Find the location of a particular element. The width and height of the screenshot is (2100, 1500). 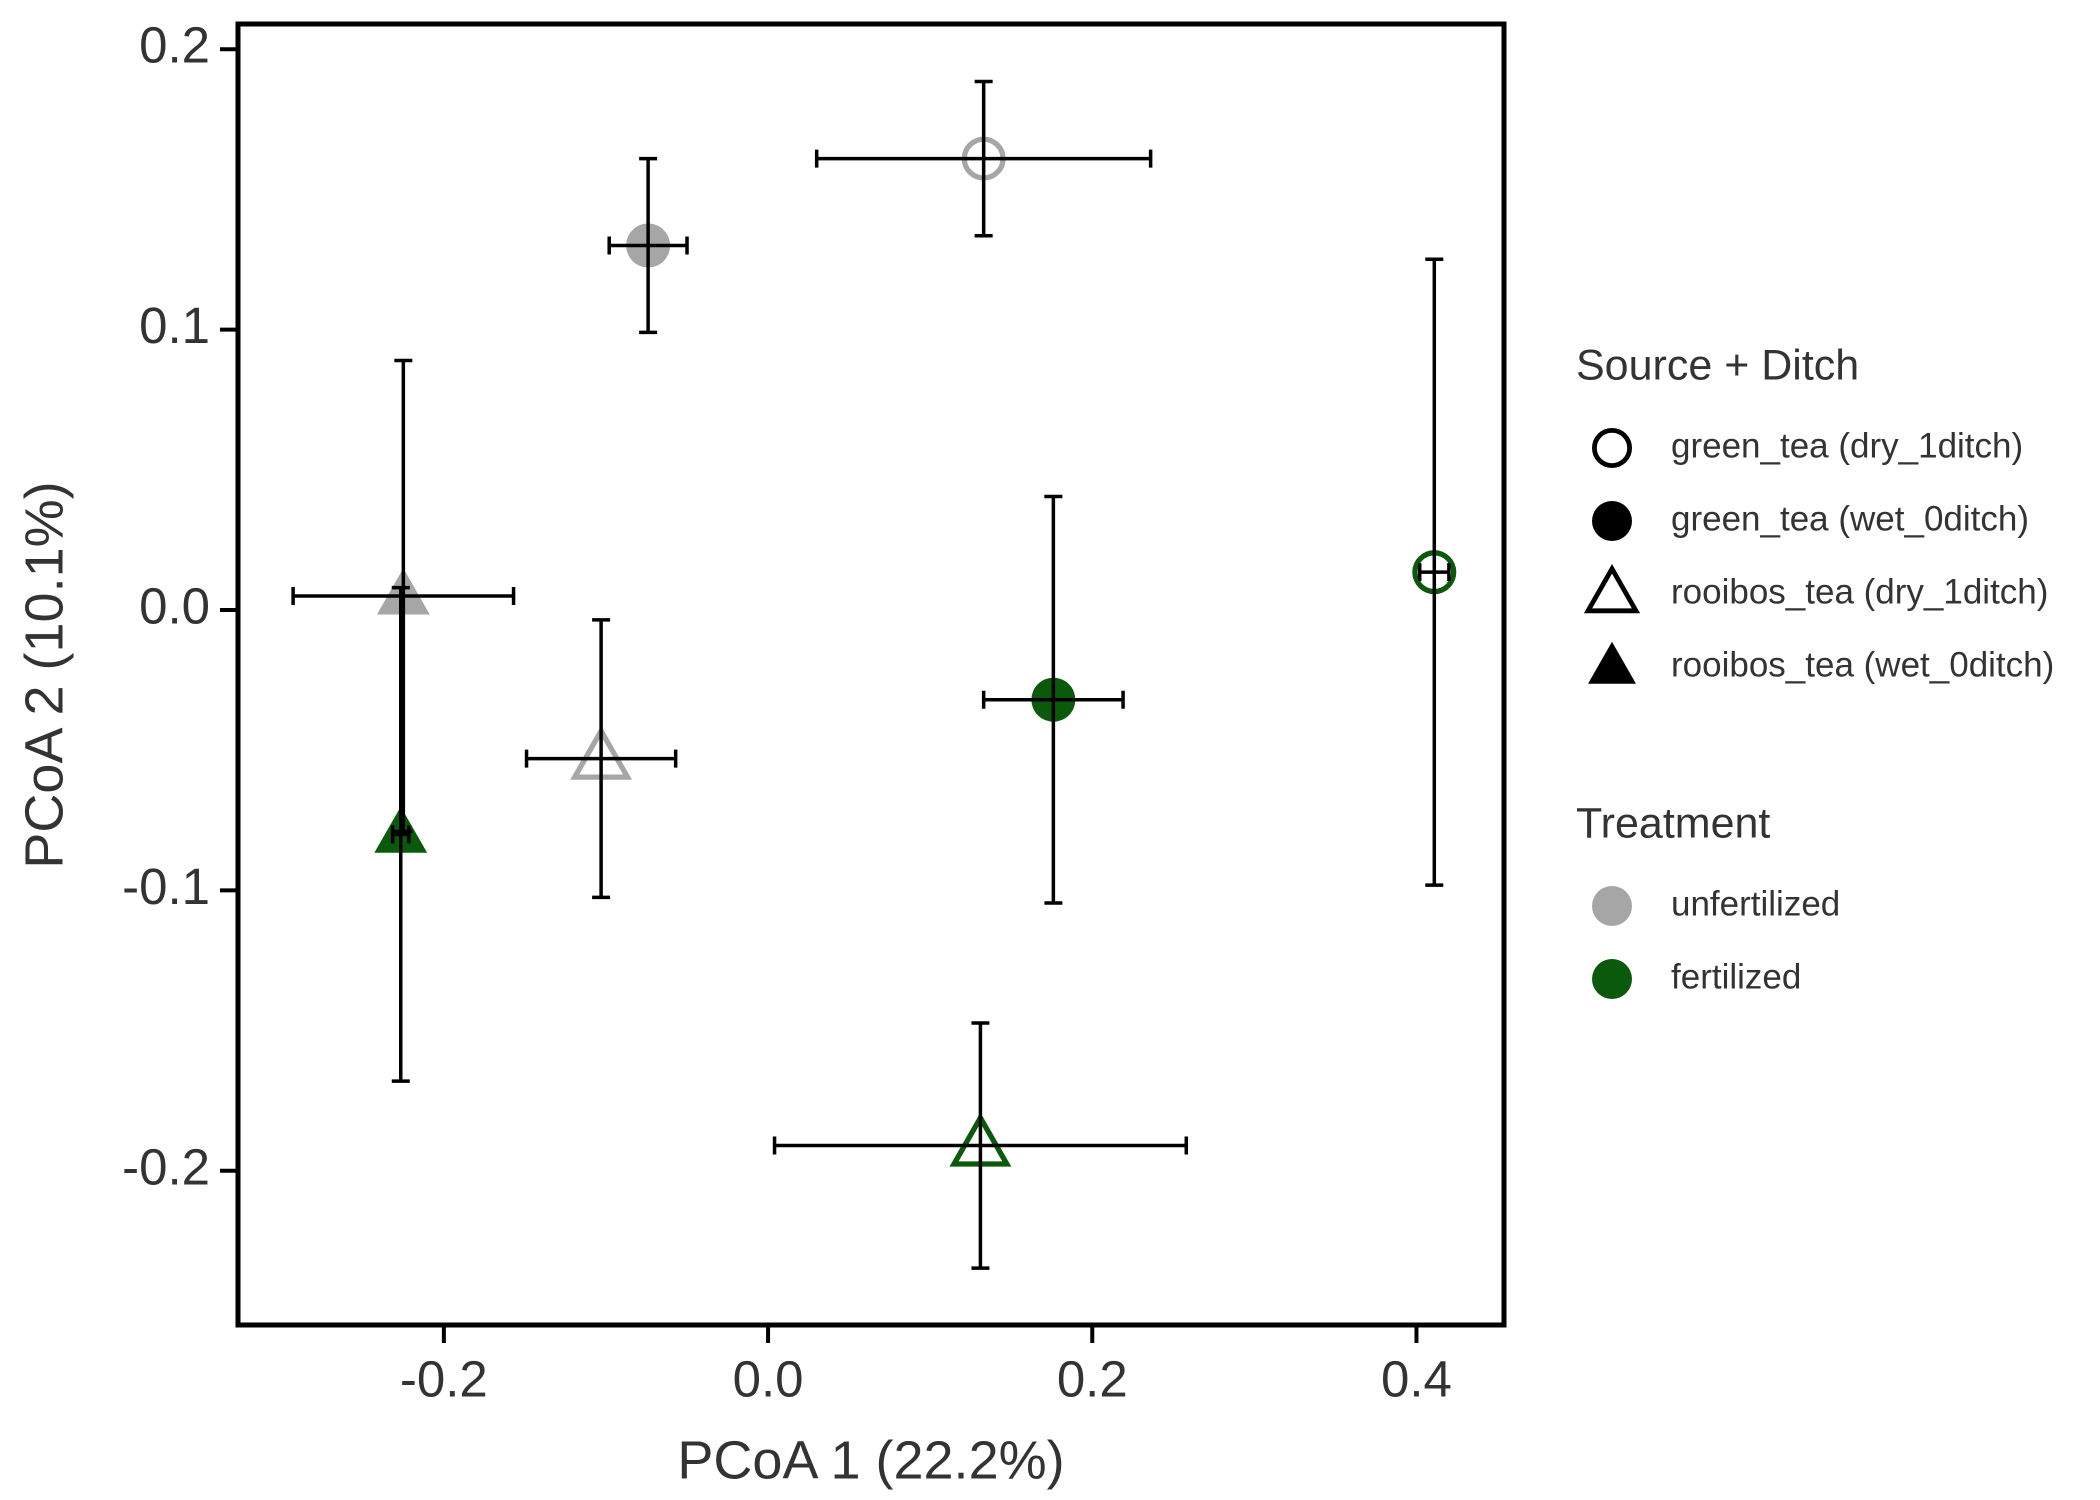

x-tick-label: 0.4 is located at coordinates (1416, 1378).